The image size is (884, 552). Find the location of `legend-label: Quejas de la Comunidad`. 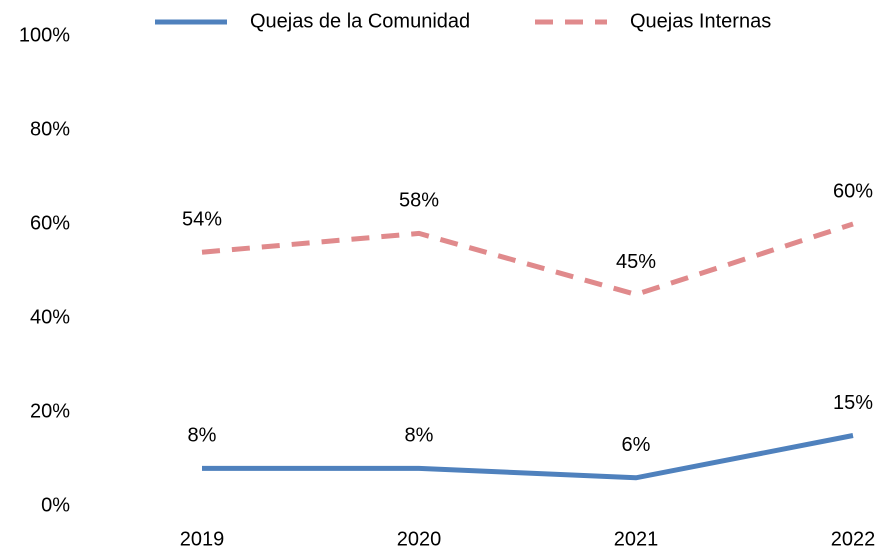

legend-label: Quejas de la Comunidad is located at coordinates (360, 21).